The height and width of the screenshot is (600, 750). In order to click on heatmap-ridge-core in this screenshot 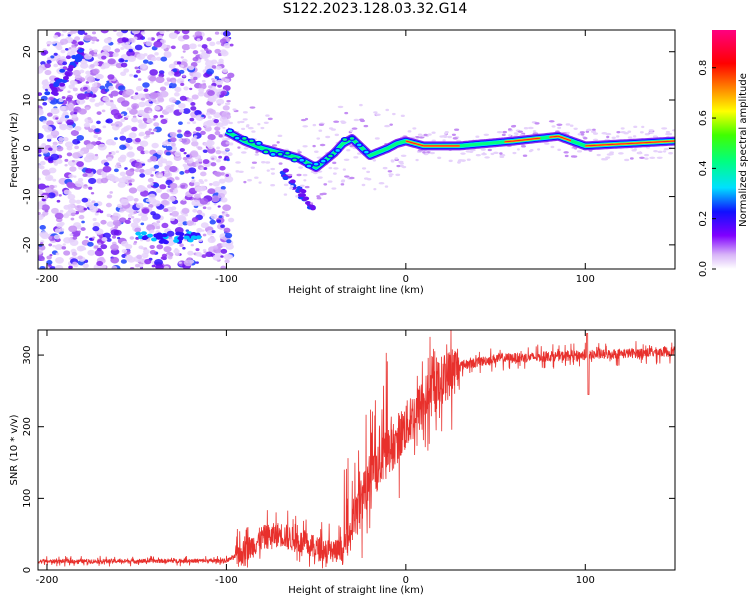, I will do `click(522, 140)`.